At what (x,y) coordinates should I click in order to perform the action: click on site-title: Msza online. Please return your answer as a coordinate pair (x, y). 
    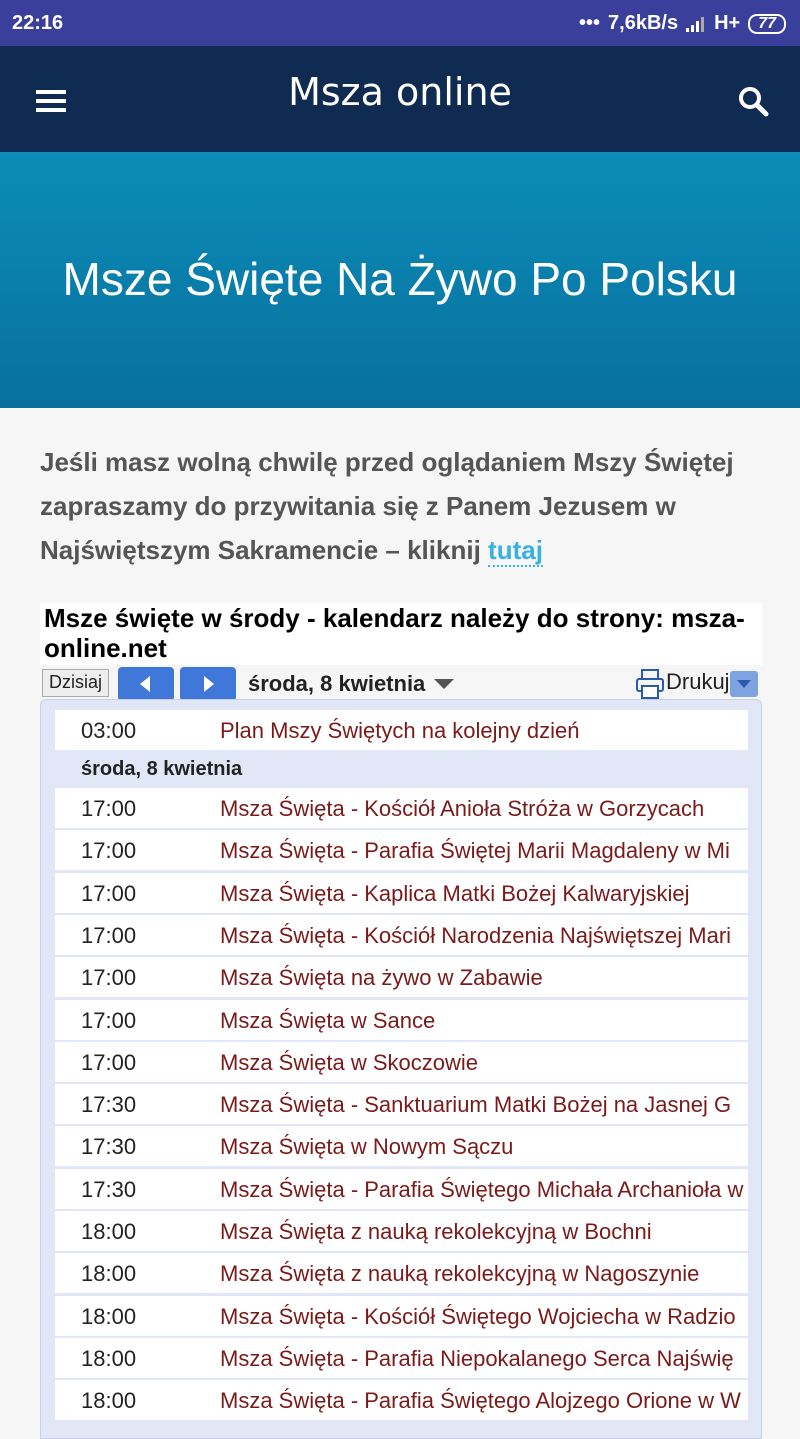
    Looking at the image, I should click on (400, 92).